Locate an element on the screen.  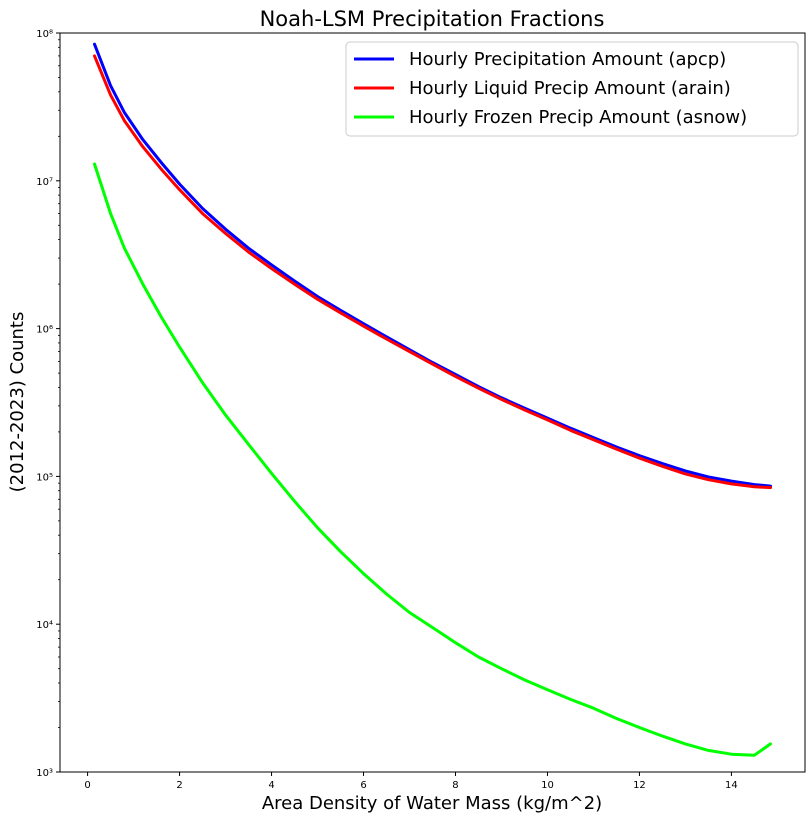
x-tick-label: 10 is located at coordinates (547, 785).